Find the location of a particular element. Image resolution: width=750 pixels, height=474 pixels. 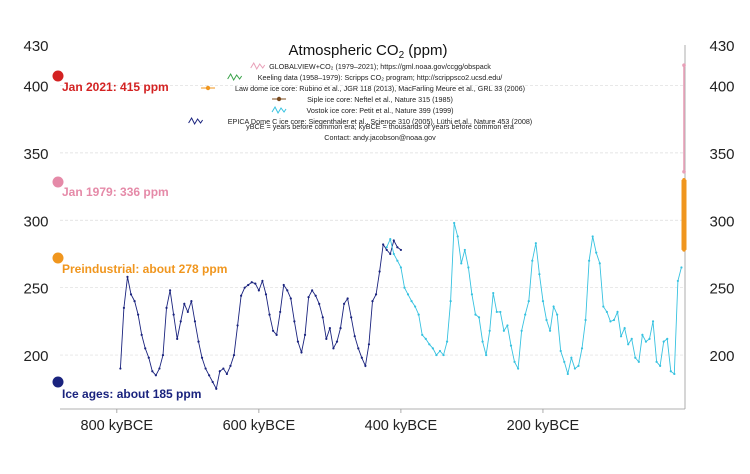

y-tick-label-right: 200 is located at coordinates (721, 356).